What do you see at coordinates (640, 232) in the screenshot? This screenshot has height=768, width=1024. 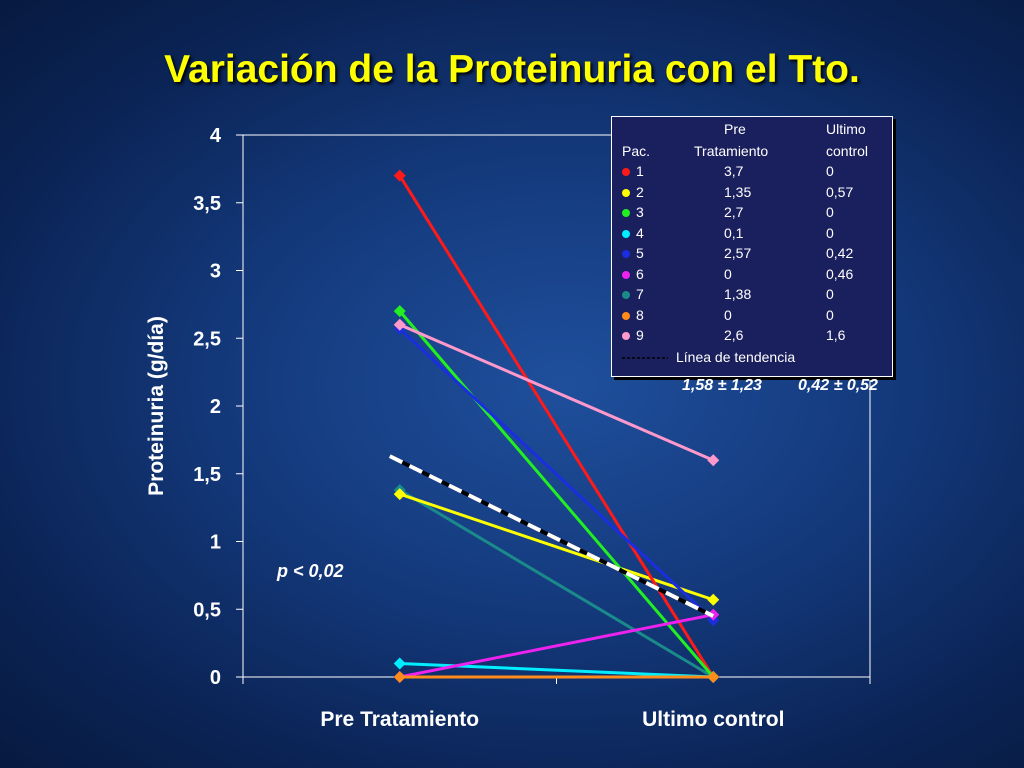 I see `legend-pac: 4` at bounding box center [640, 232].